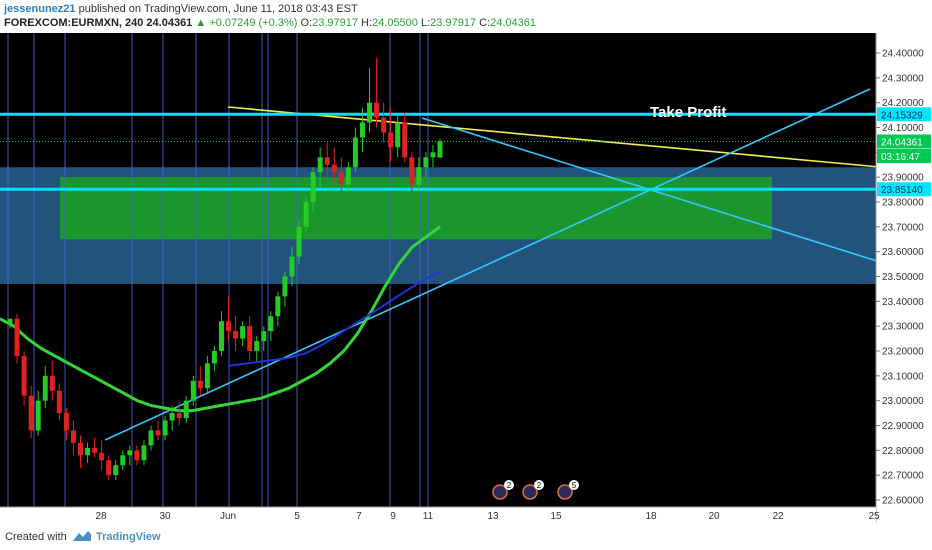 Image resolution: width=932 pixels, height=550 pixels. What do you see at coordinates (902, 115) in the screenshot?
I see `price-label: 24.15329` at bounding box center [902, 115].